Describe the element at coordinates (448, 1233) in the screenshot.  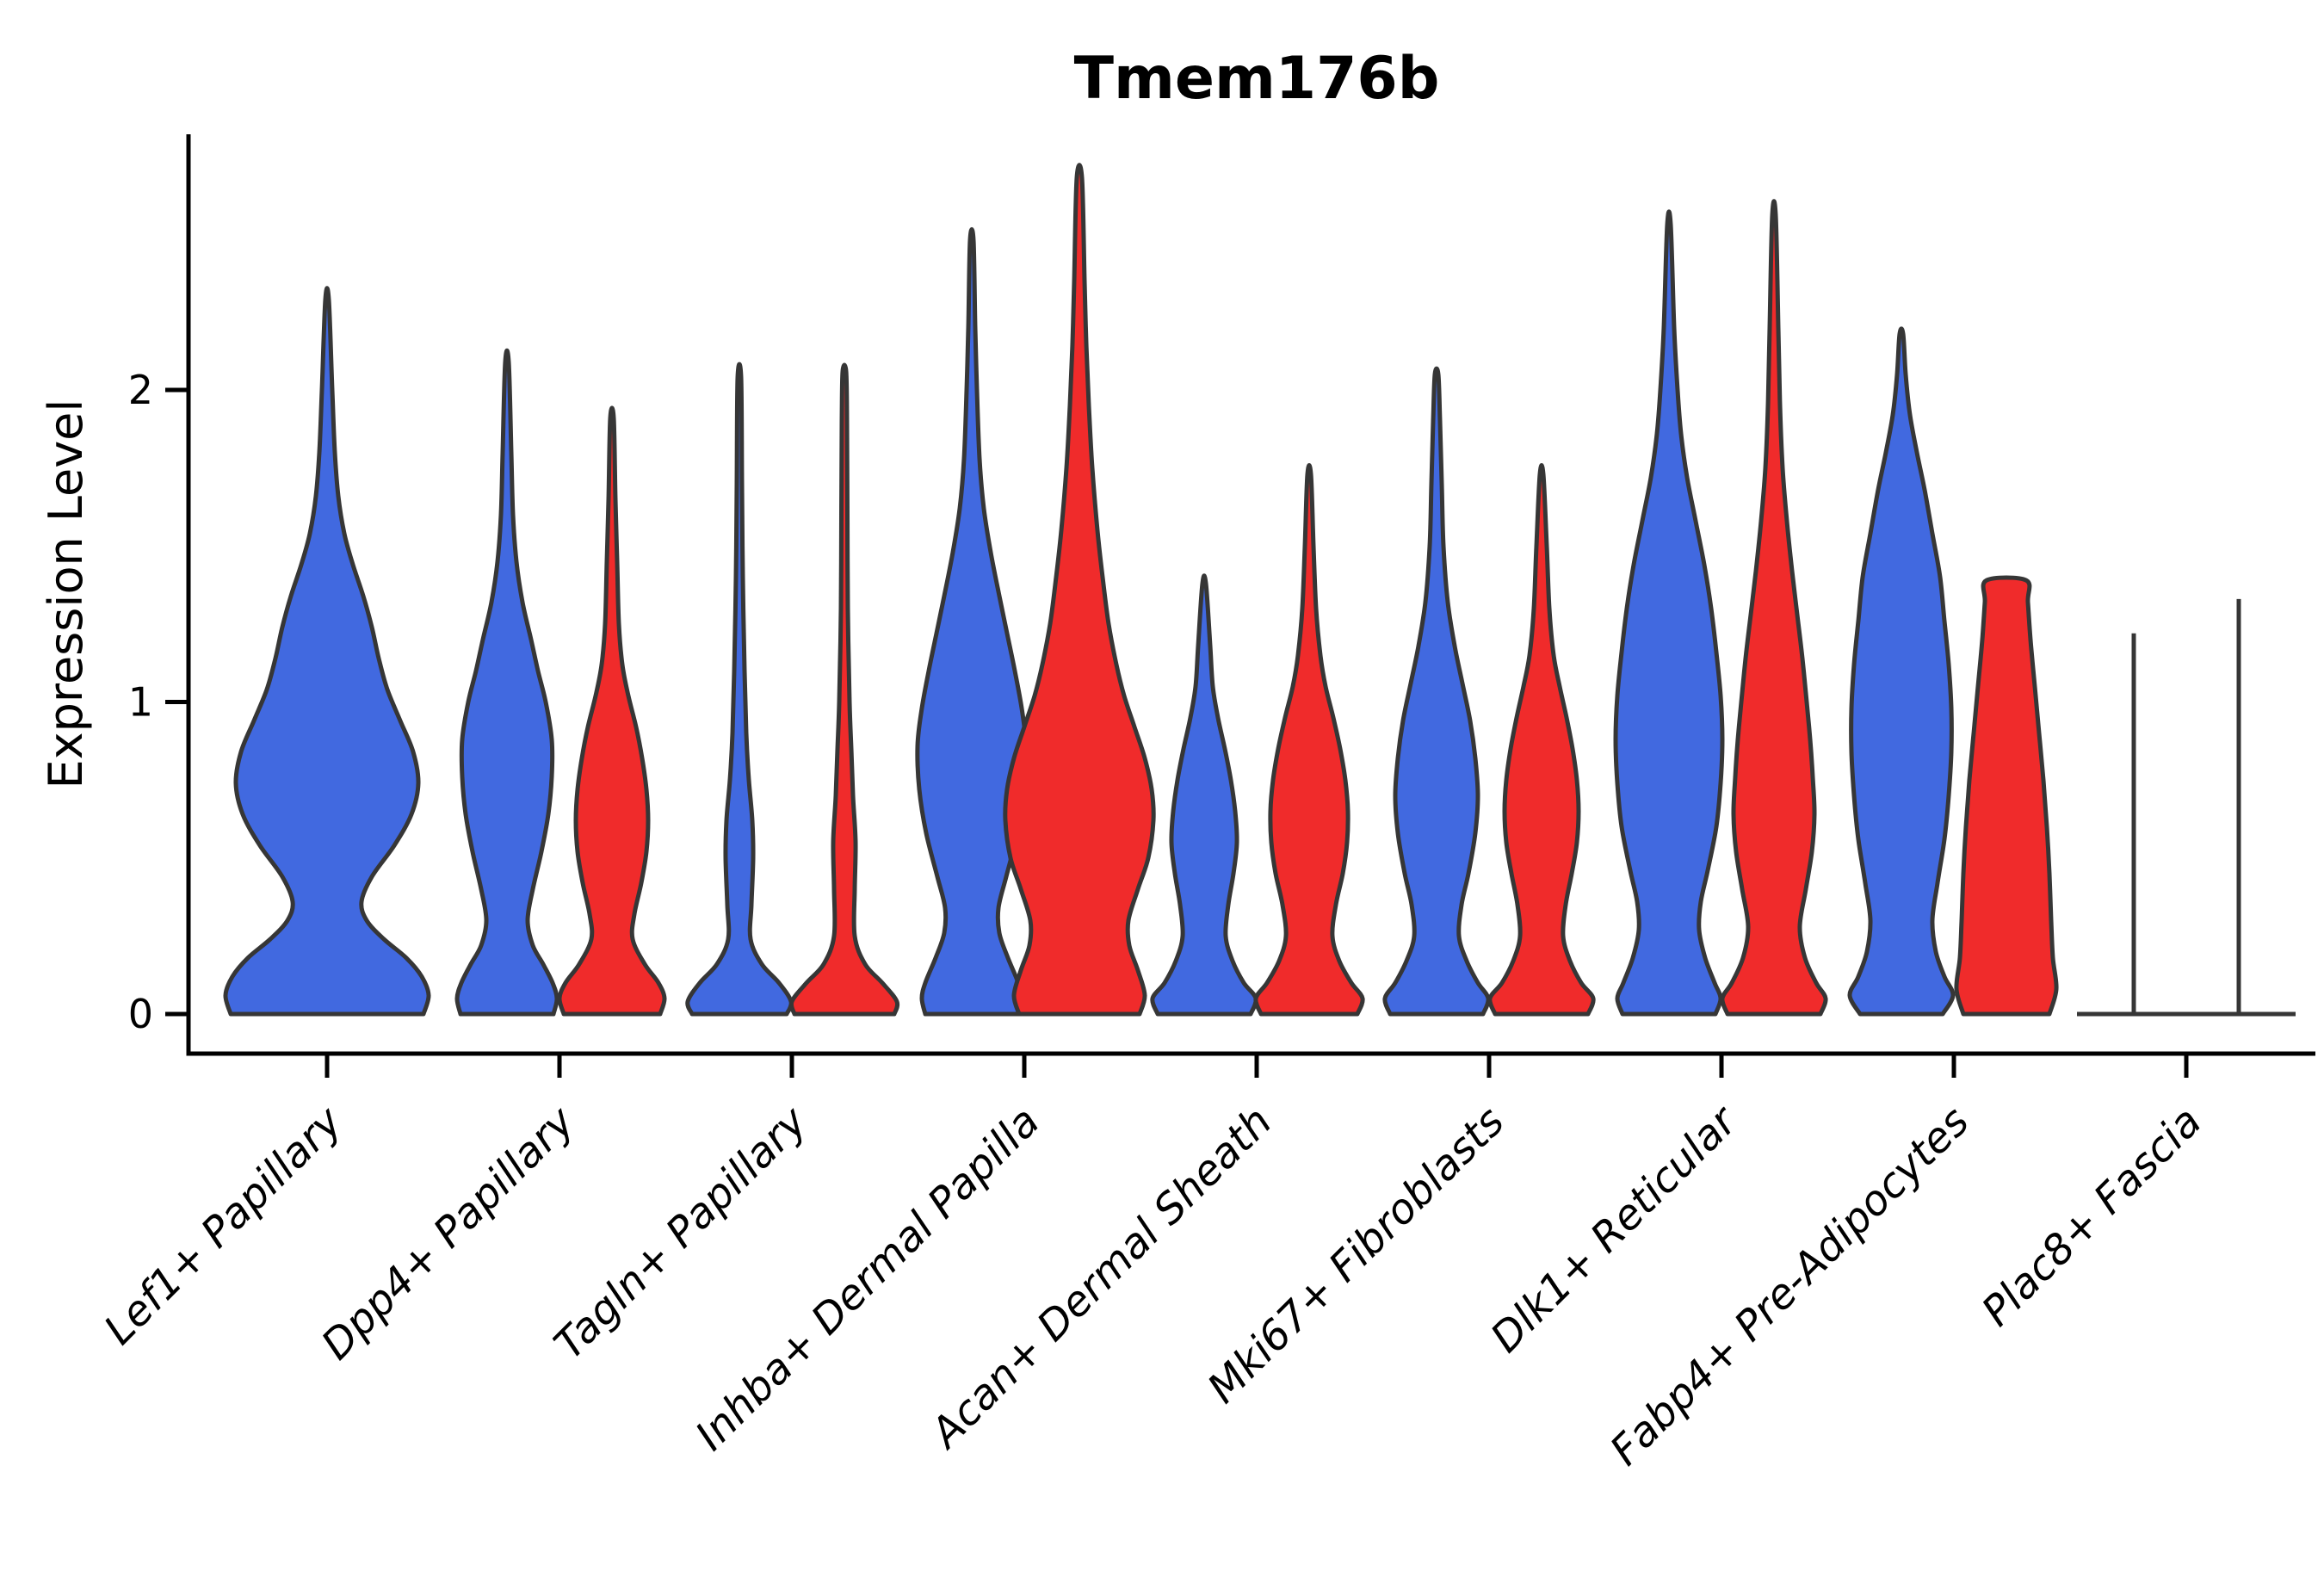
I see `x-category-label: Dpp4+ Papillary` at that location.